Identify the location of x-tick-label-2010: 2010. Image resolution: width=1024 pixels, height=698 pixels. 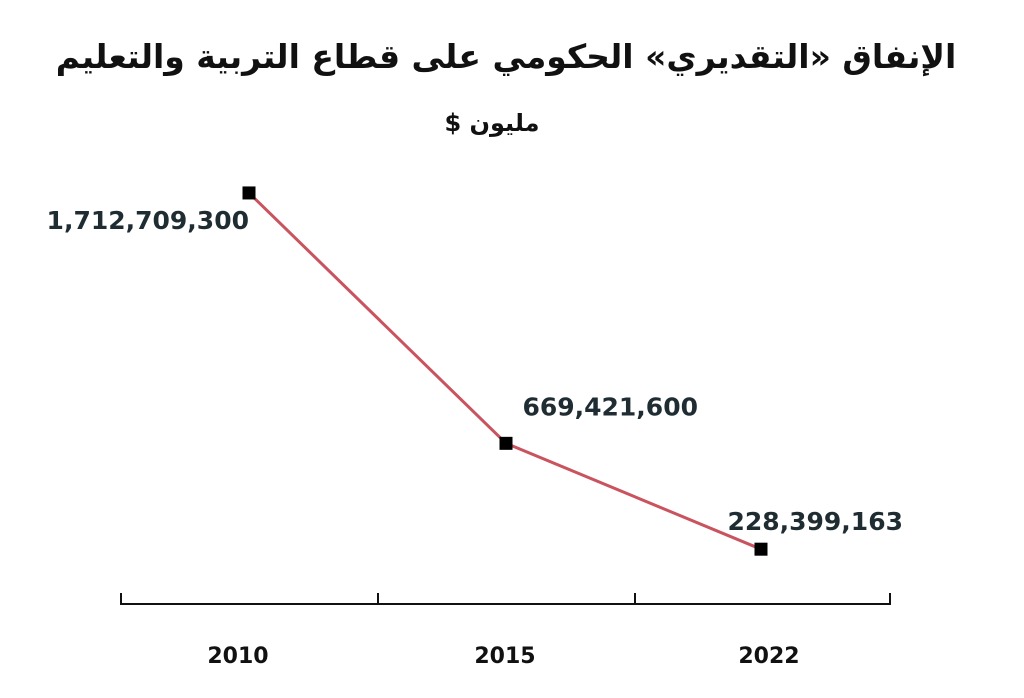
(237, 656).